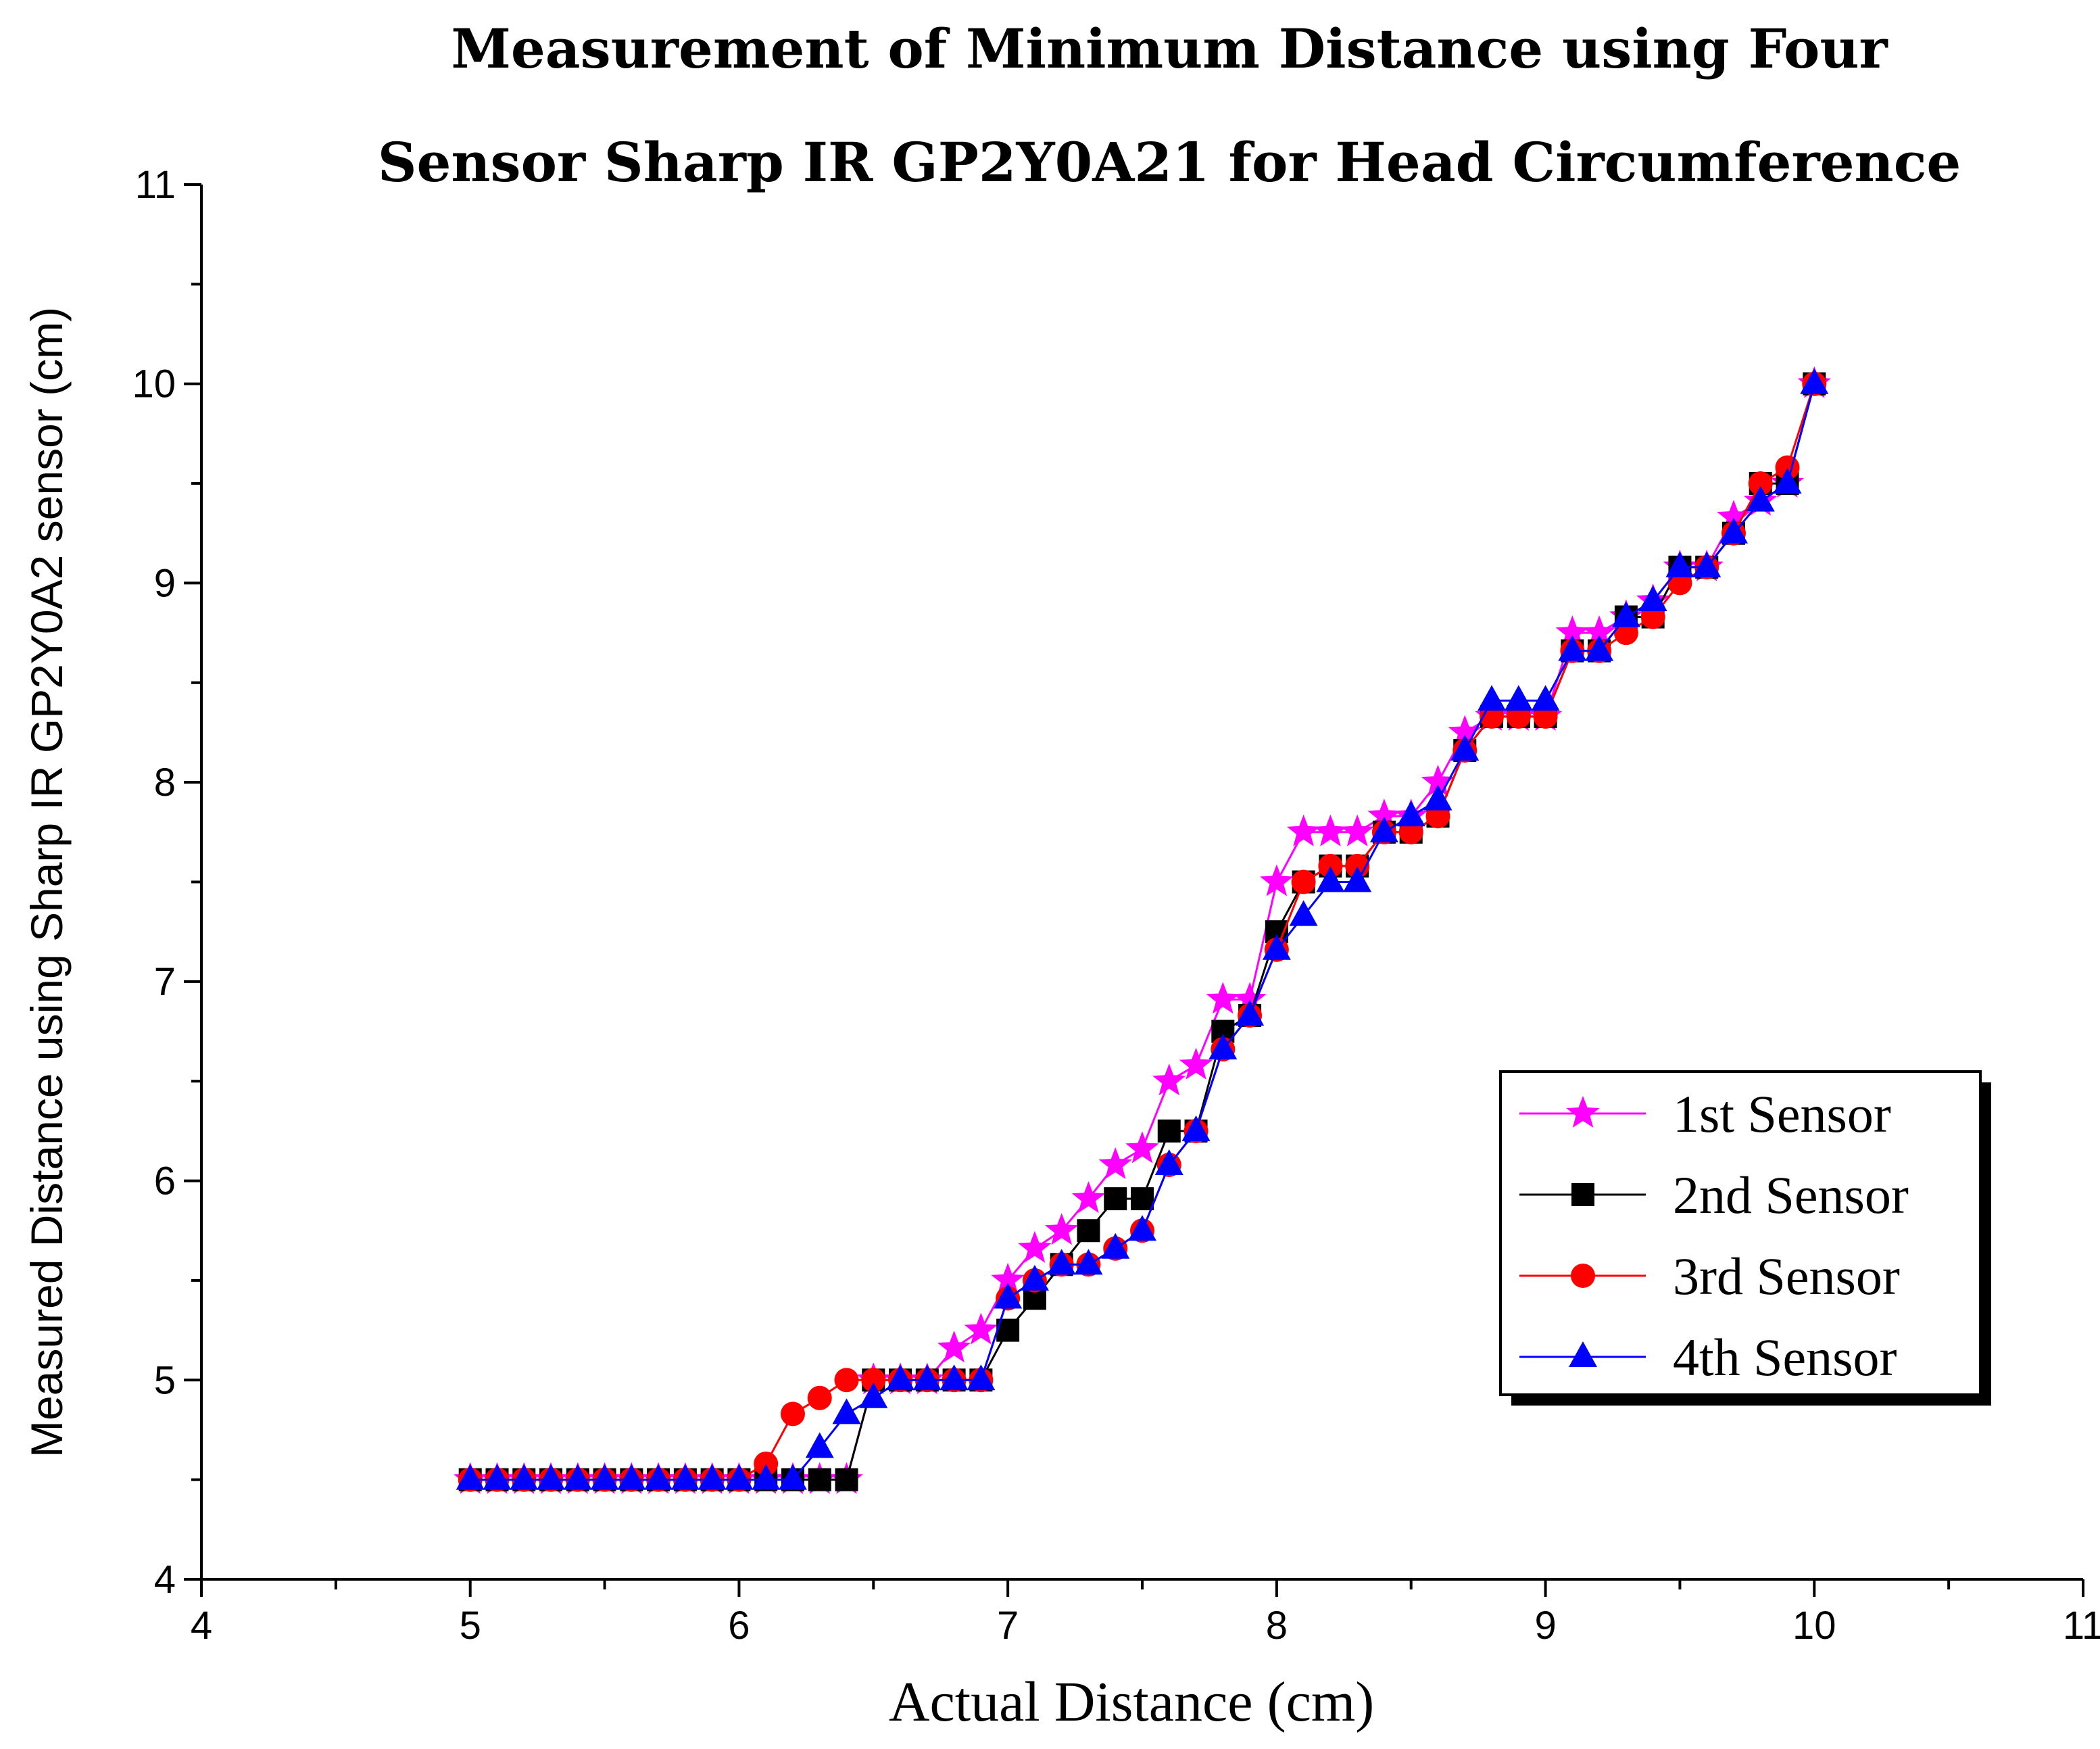 This screenshot has height=1749, width=2100. I want to click on legend-item: 3rd Sensor, so click(1709, 1276).